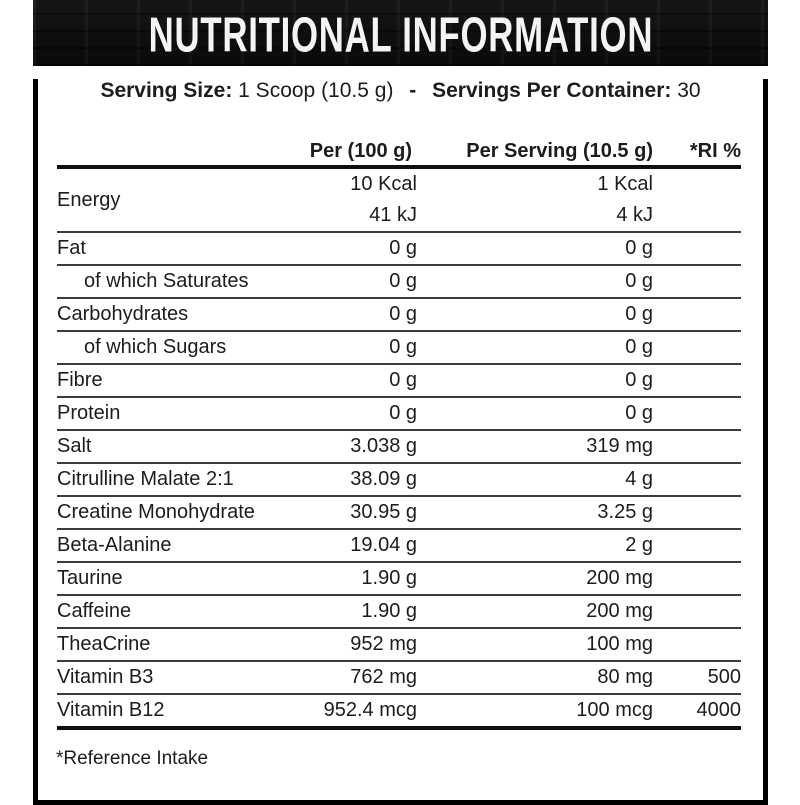 This screenshot has height=805, width=800. I want to click on nutrient-name: Taurine, so click(90, 578).